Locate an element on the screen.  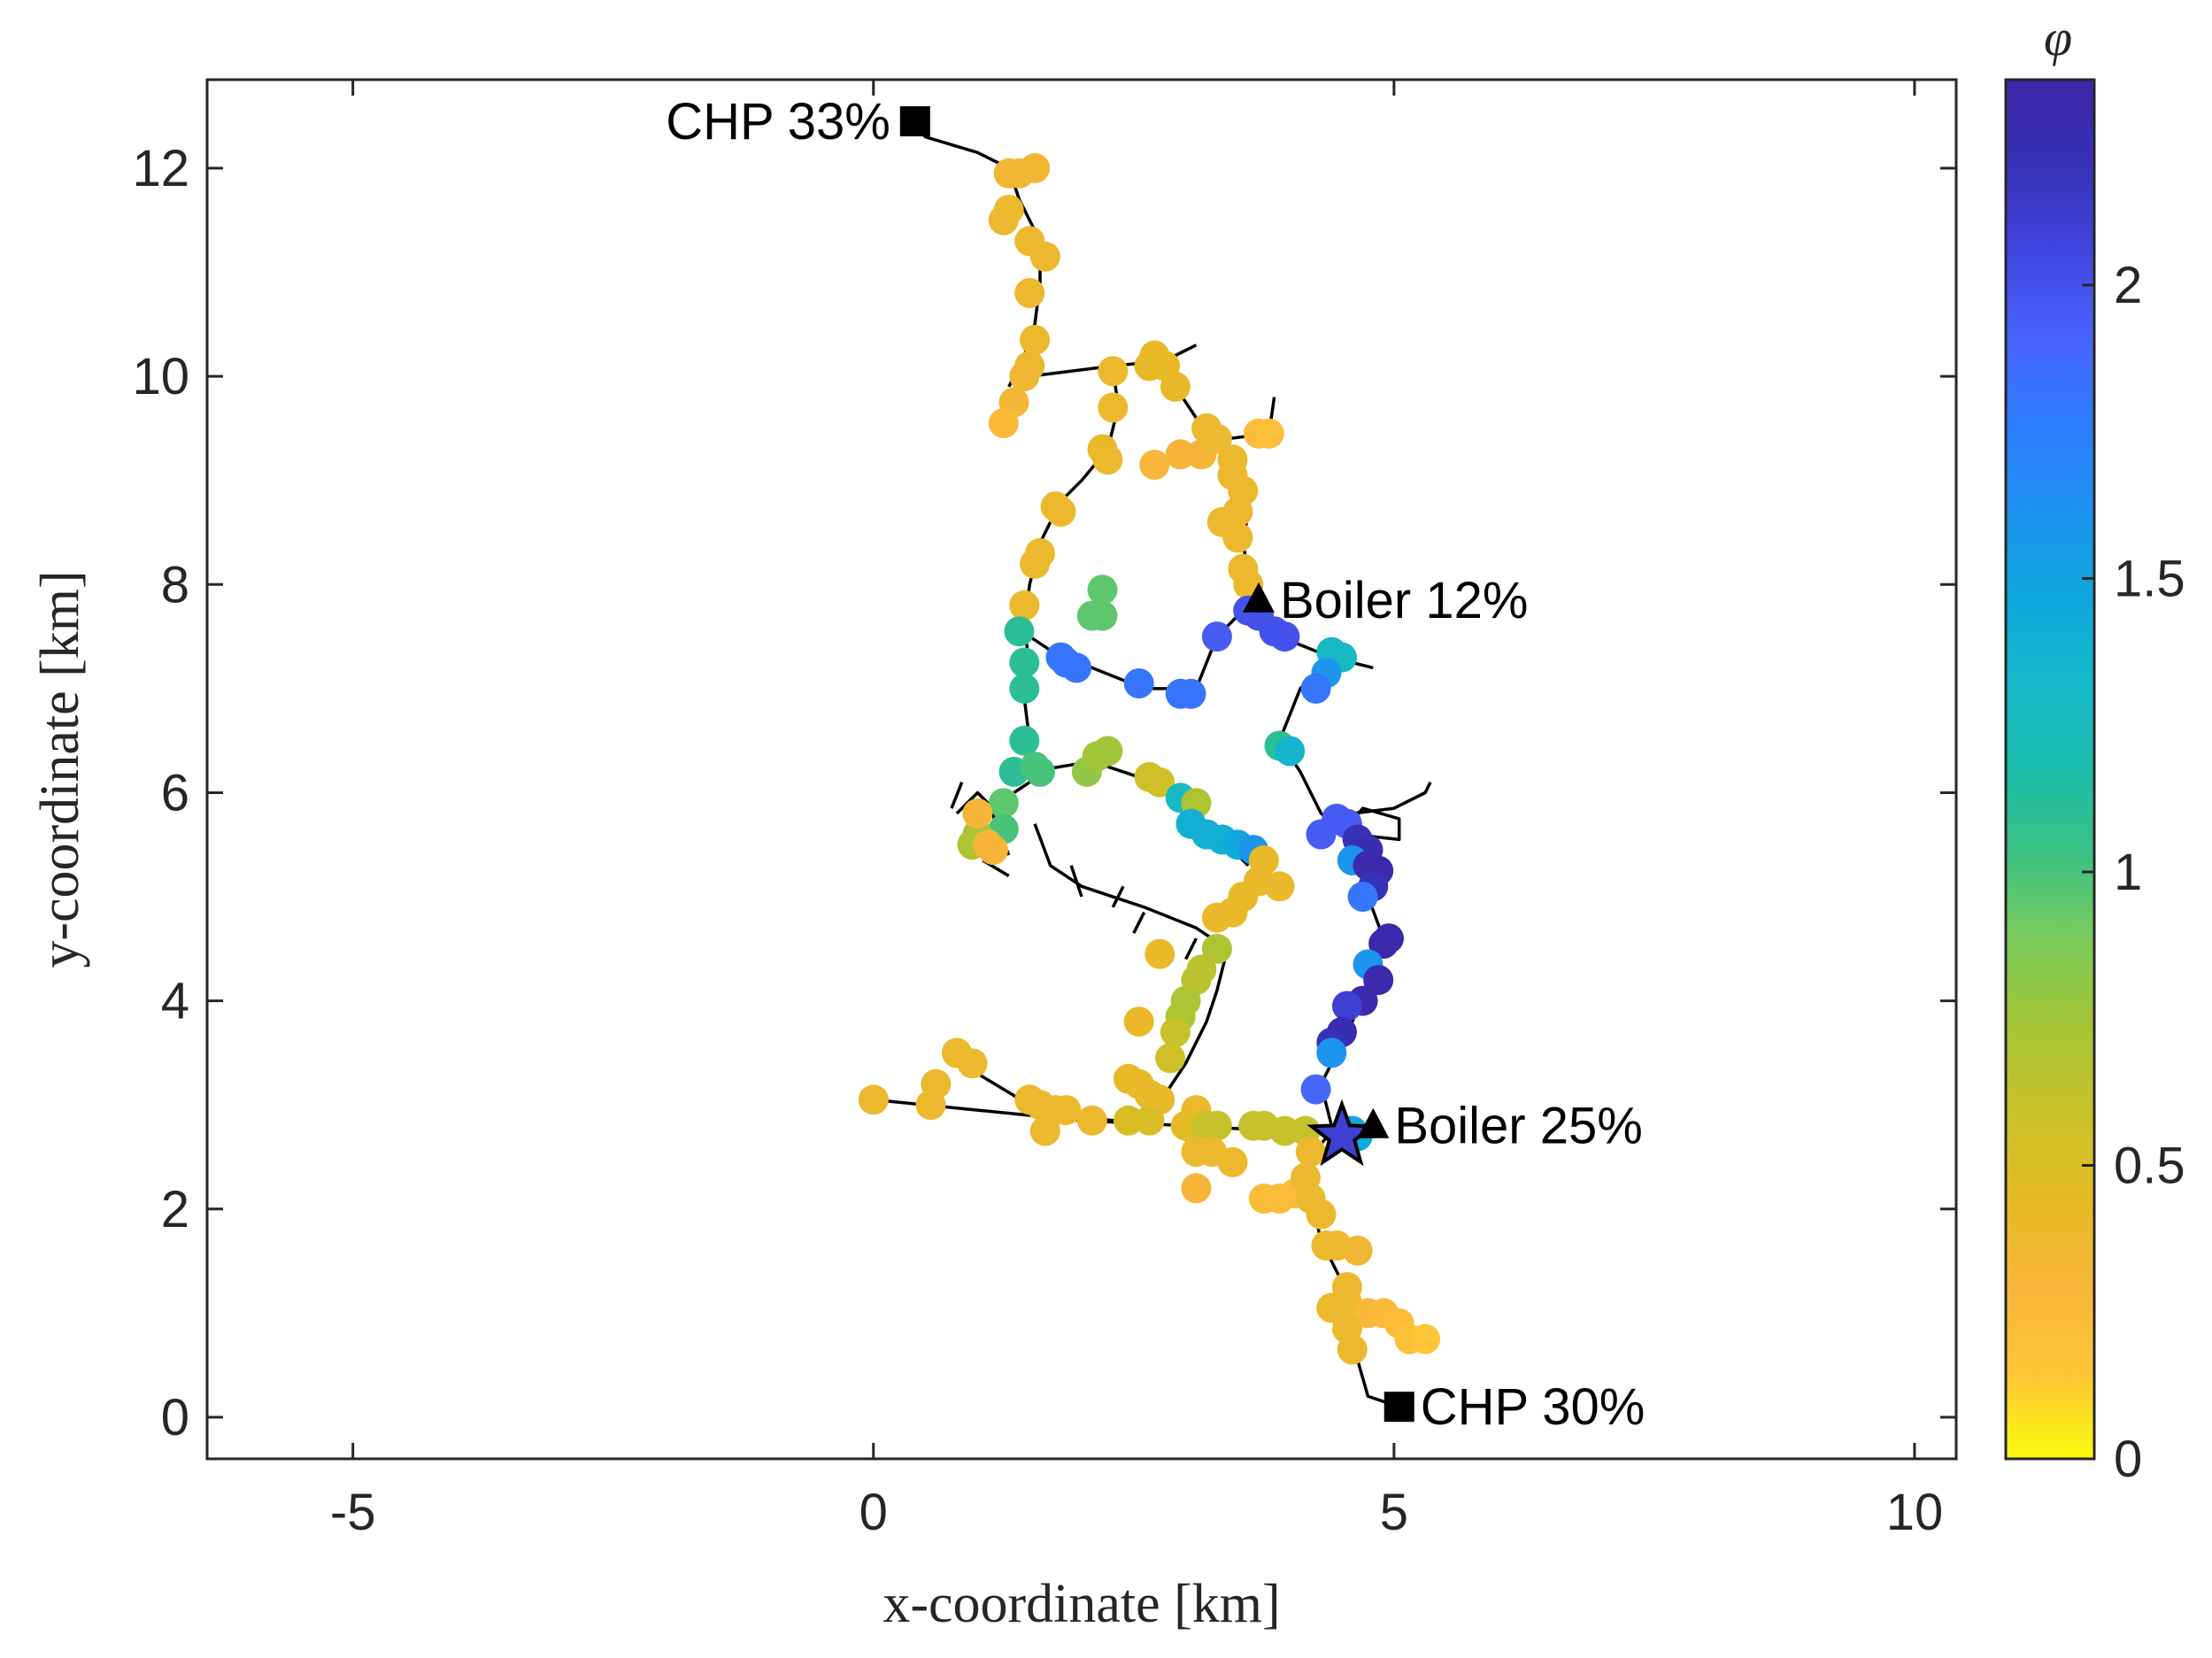
y-tick-label: 0 is located at coordinates (175, 1417).